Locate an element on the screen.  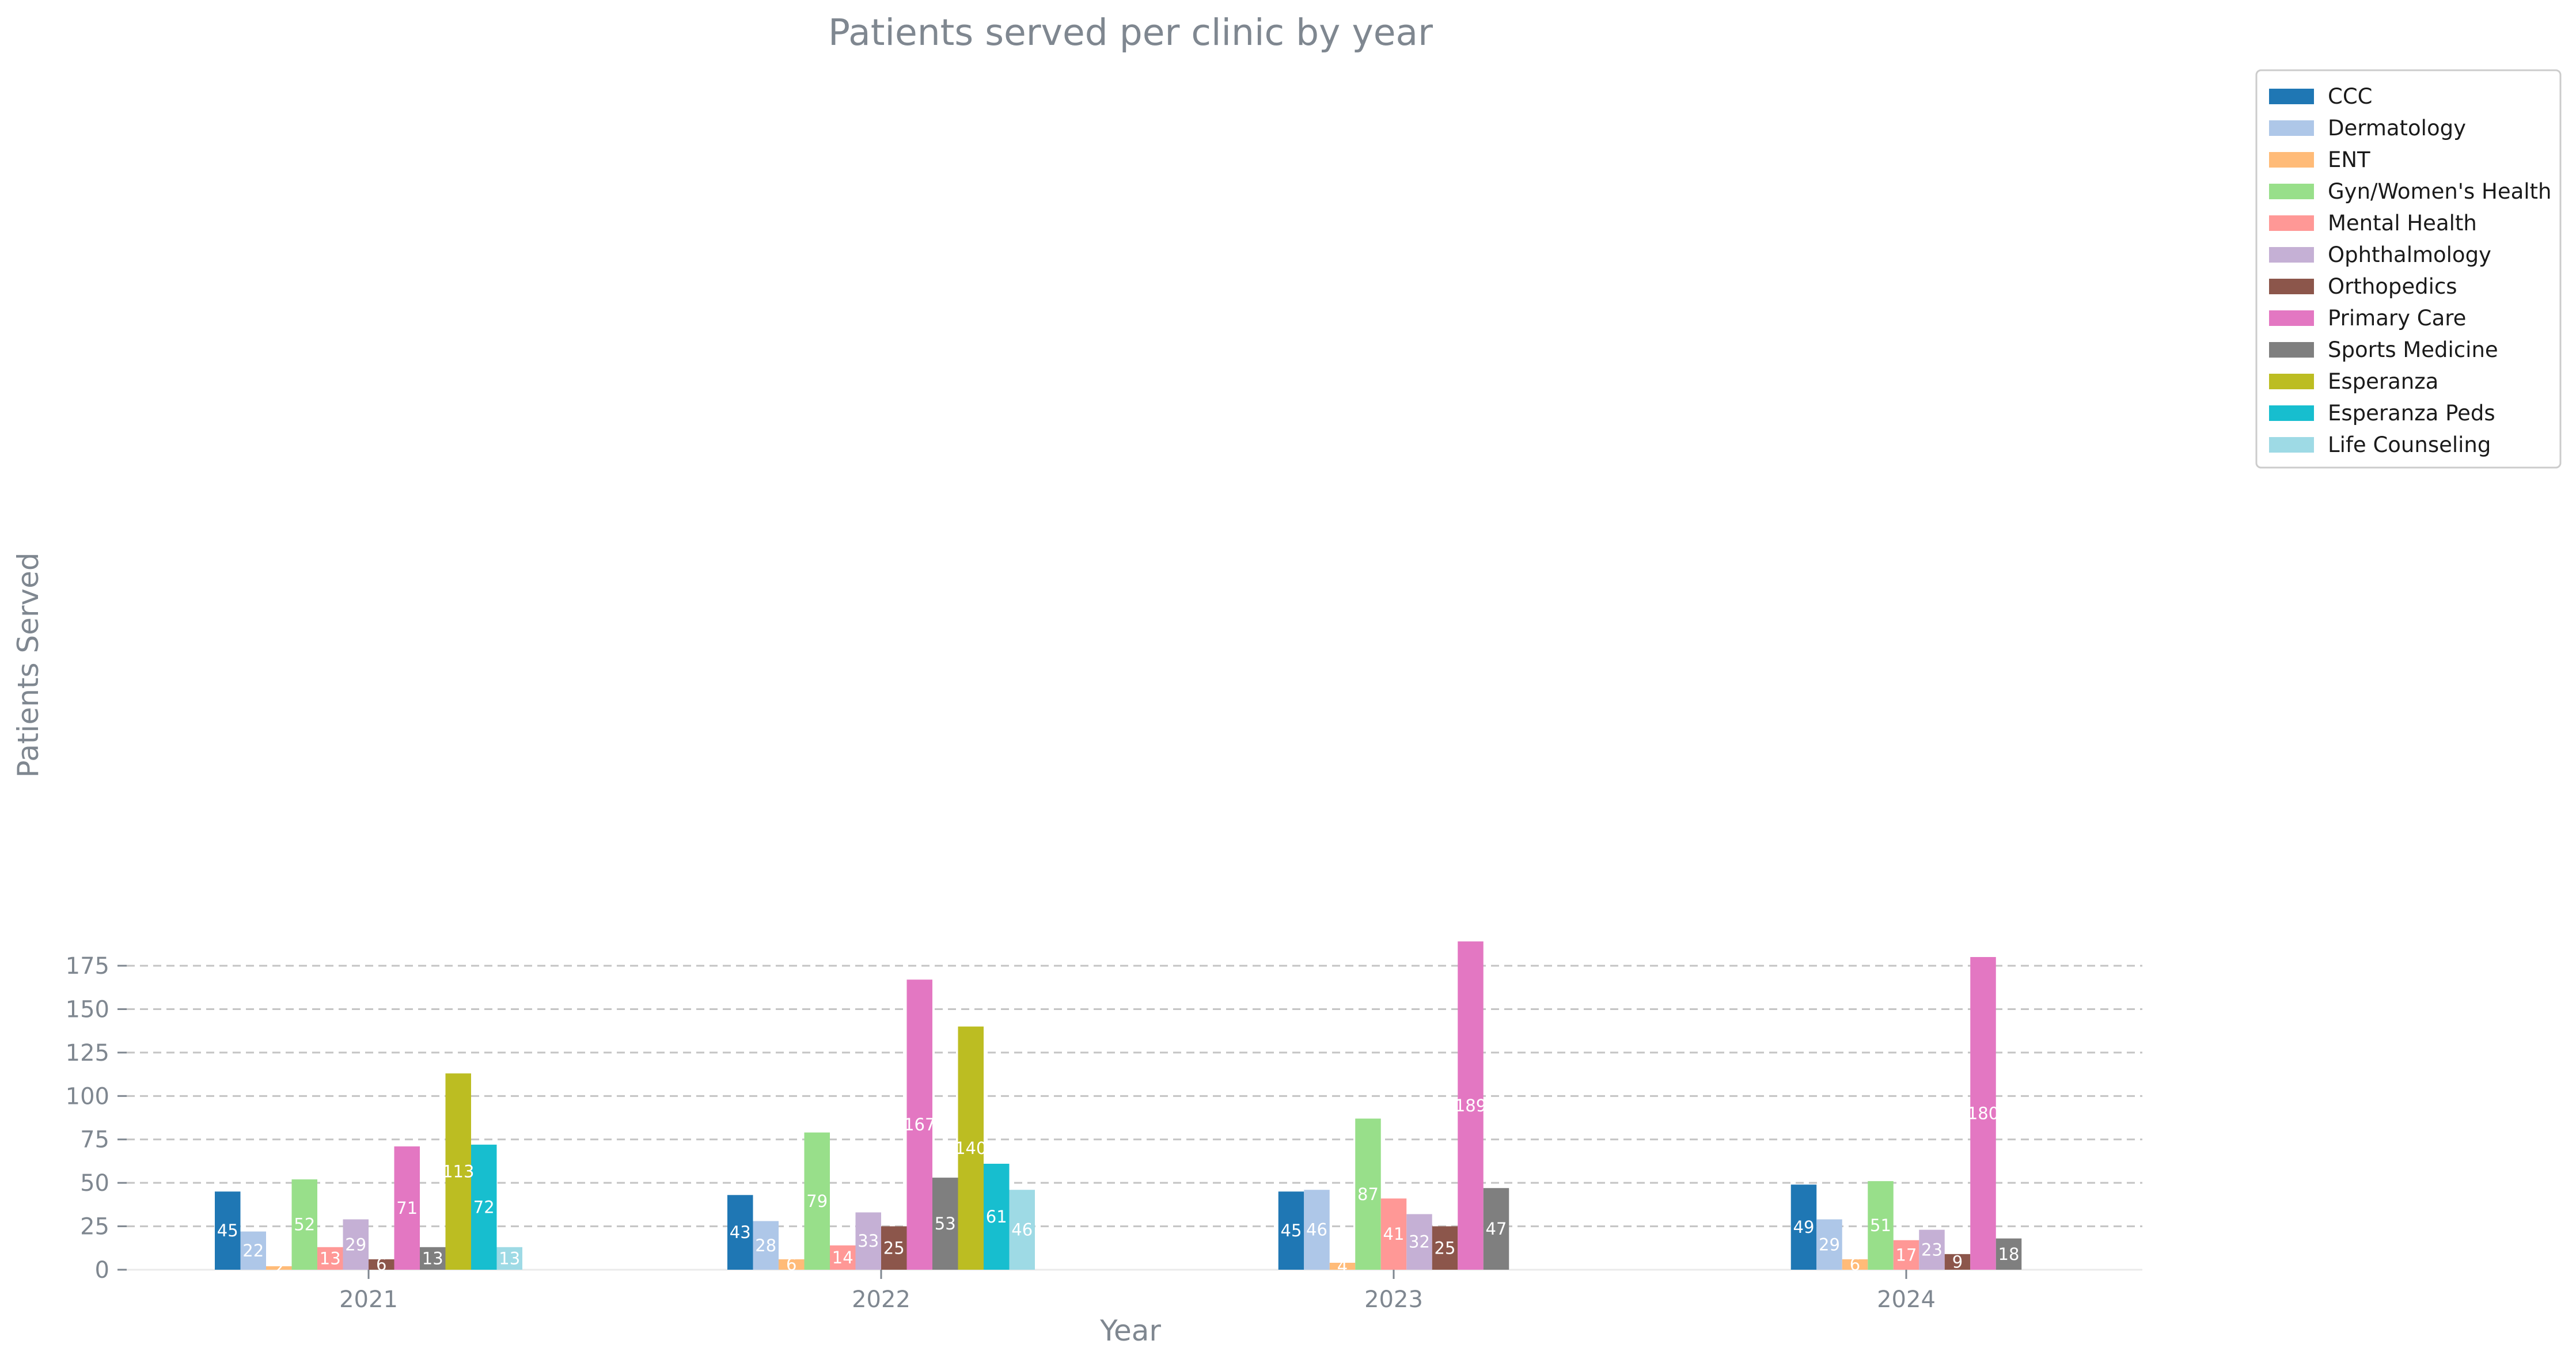
legend-box is located at coordinates (2409, 269).